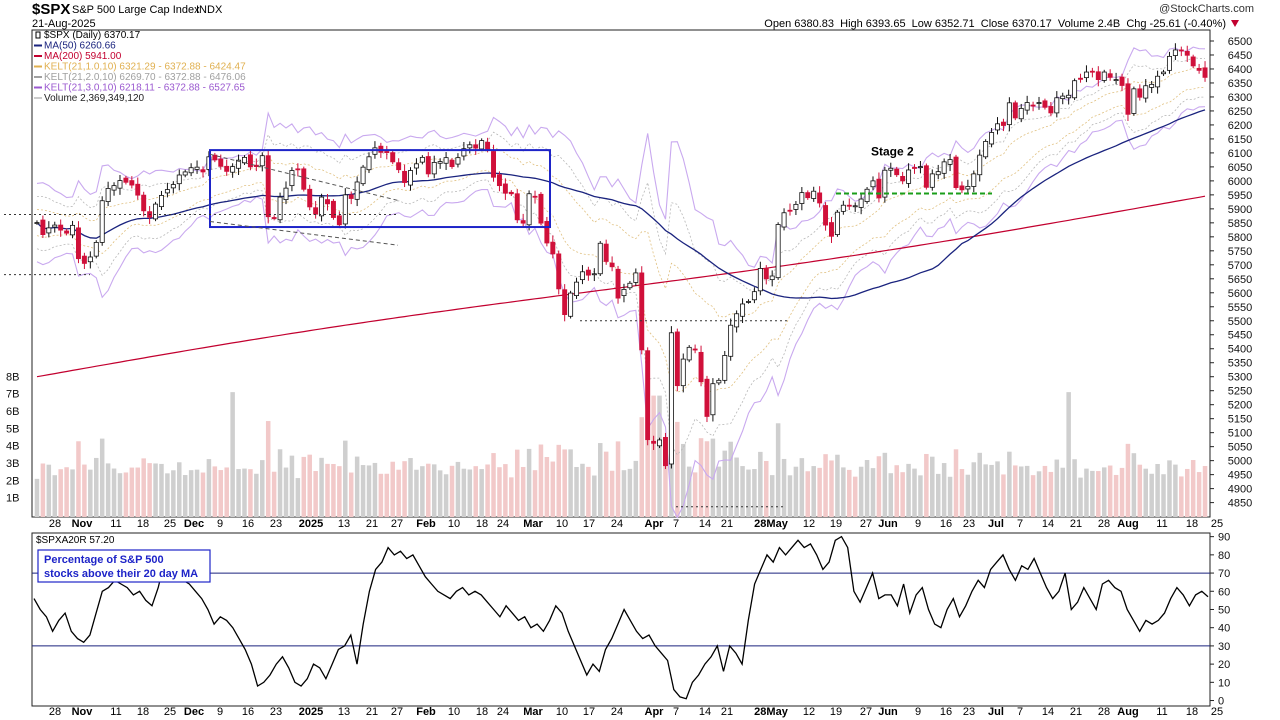 This screenshot has width=1280, height=720. I want to click on watermark: @StockCharts.com, so click(1206, 9).